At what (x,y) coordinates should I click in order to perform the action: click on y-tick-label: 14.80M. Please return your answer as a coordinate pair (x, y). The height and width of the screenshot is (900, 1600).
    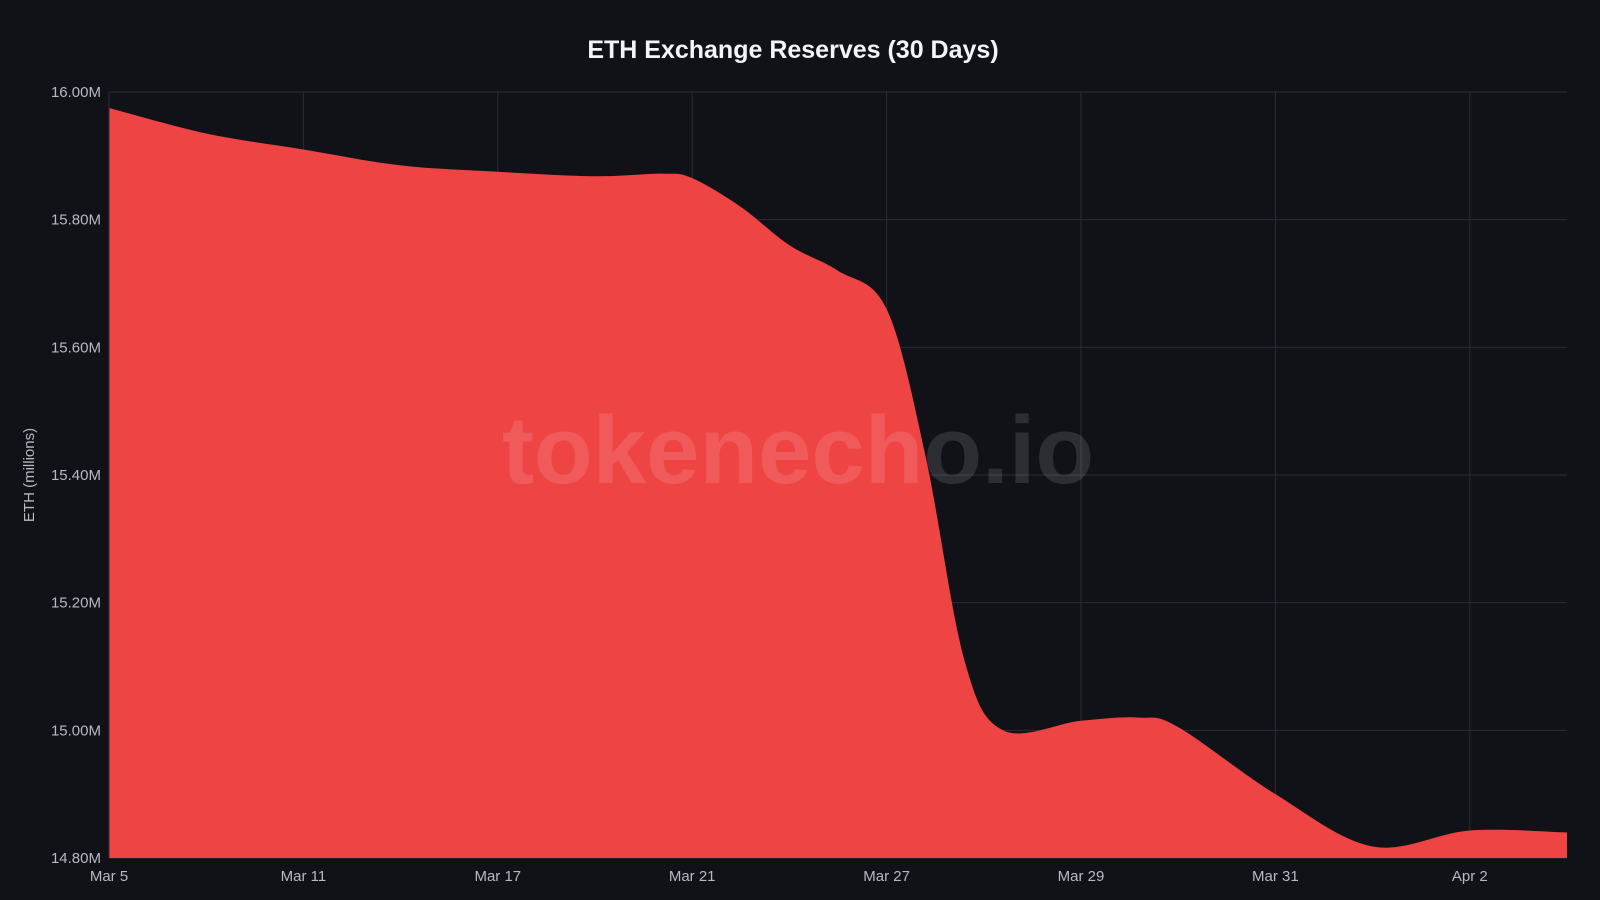
    Looking at the image, I should click on (76, 858).